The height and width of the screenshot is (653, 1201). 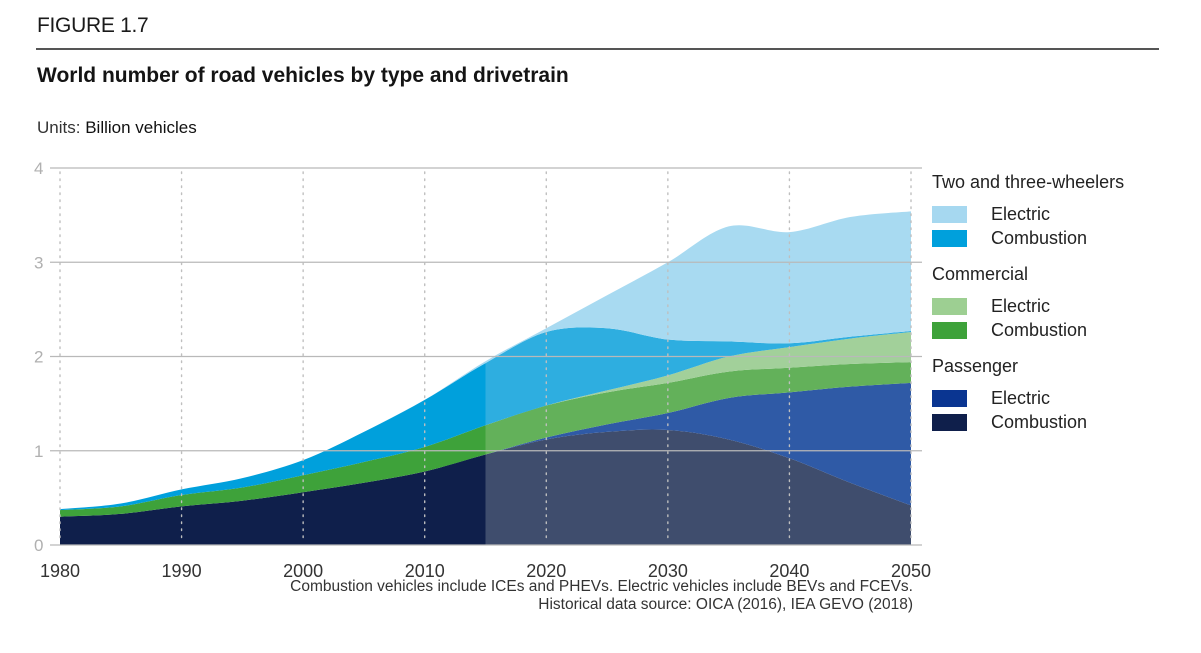 What do you see at coordinates (303, 571) in the screenshot?
I see `x-tick-label: 2000` at bounding box center [303, 571].